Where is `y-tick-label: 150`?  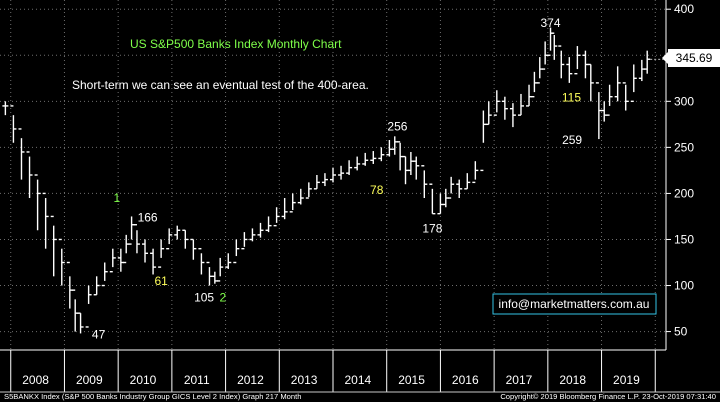
y-tick-label: 150 is located at coordinates (684, 239).